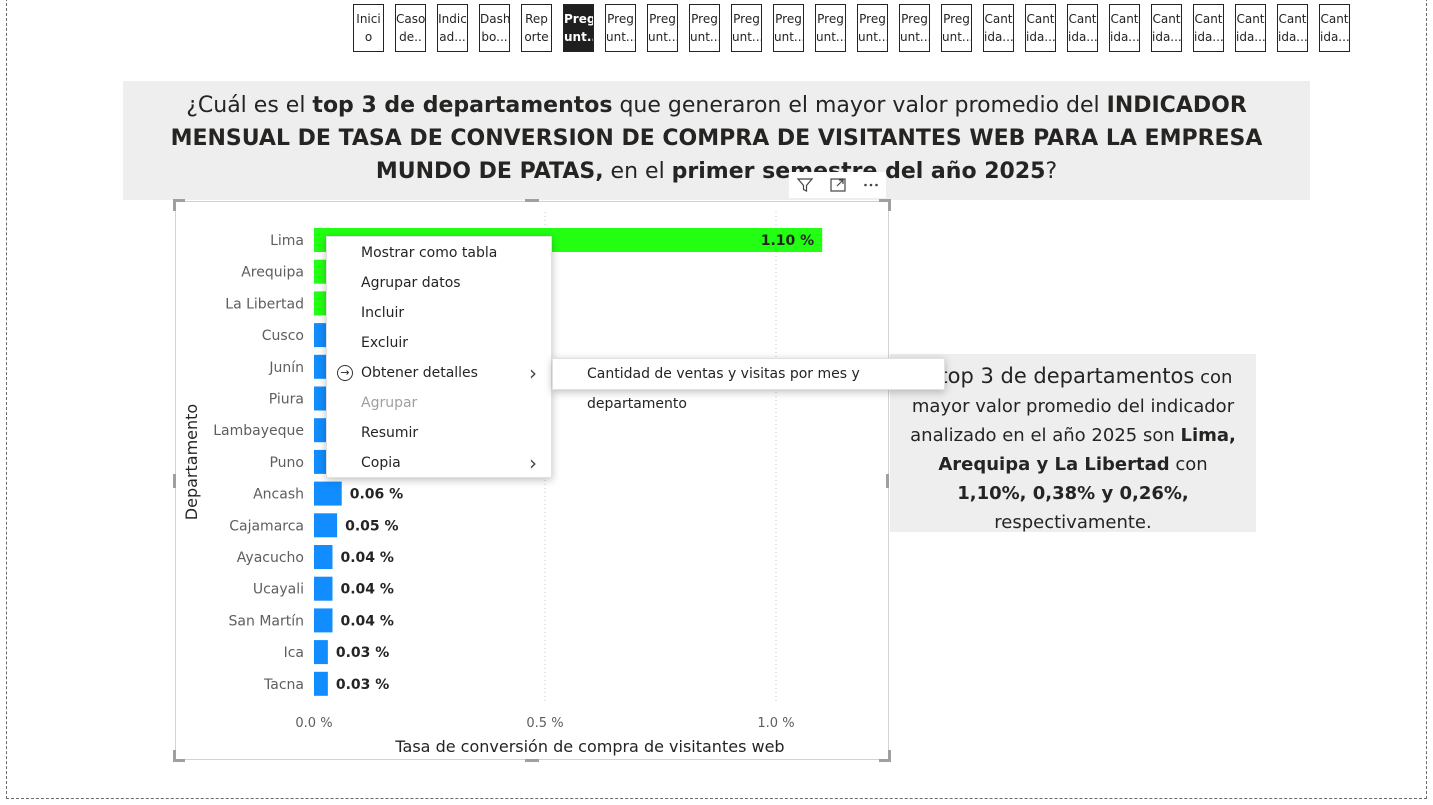 The height and width of the screenshot is (805, 1433). What do you see at coordinates (439, 283) in the screenshot?
I see `menu-item-agrupar-datos: Agrupar datos` at bounding box center [439, 283].